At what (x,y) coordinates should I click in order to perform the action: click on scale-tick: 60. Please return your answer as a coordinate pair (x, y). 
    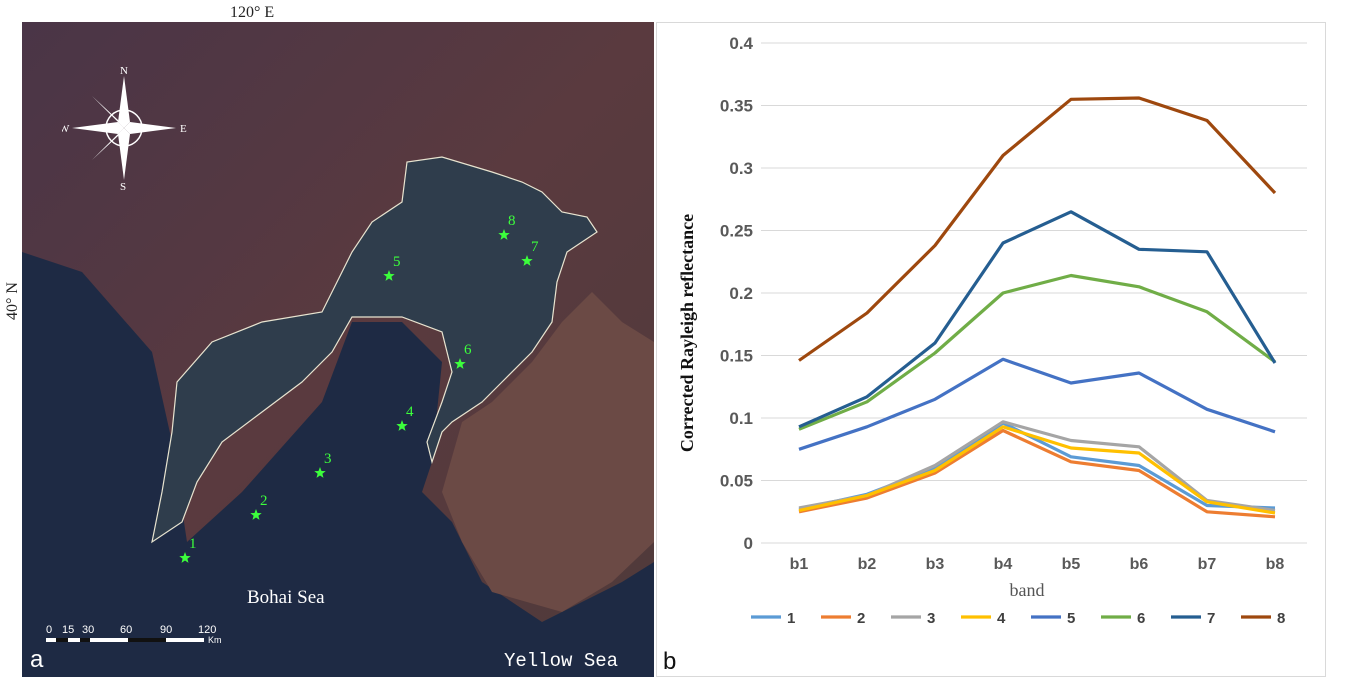
    Looking at the image, I should click on (126, 630).